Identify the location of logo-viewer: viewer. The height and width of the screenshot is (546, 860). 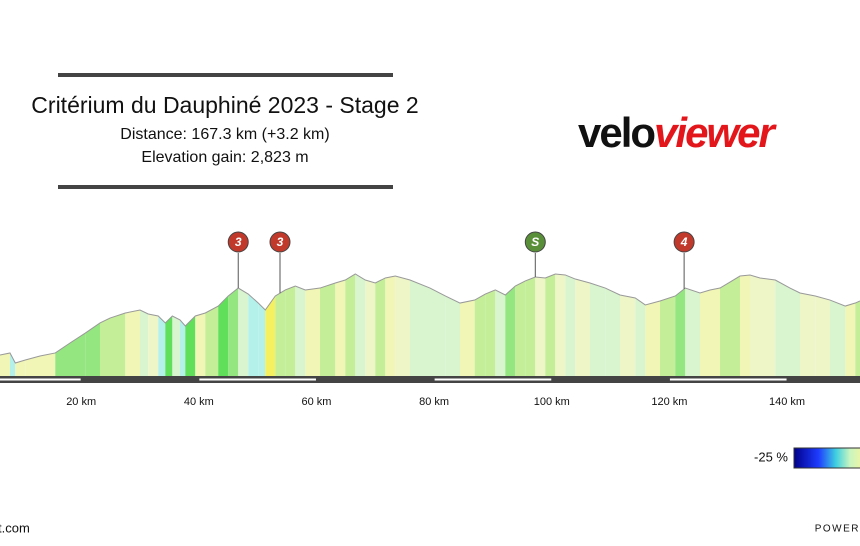
(715, 132).